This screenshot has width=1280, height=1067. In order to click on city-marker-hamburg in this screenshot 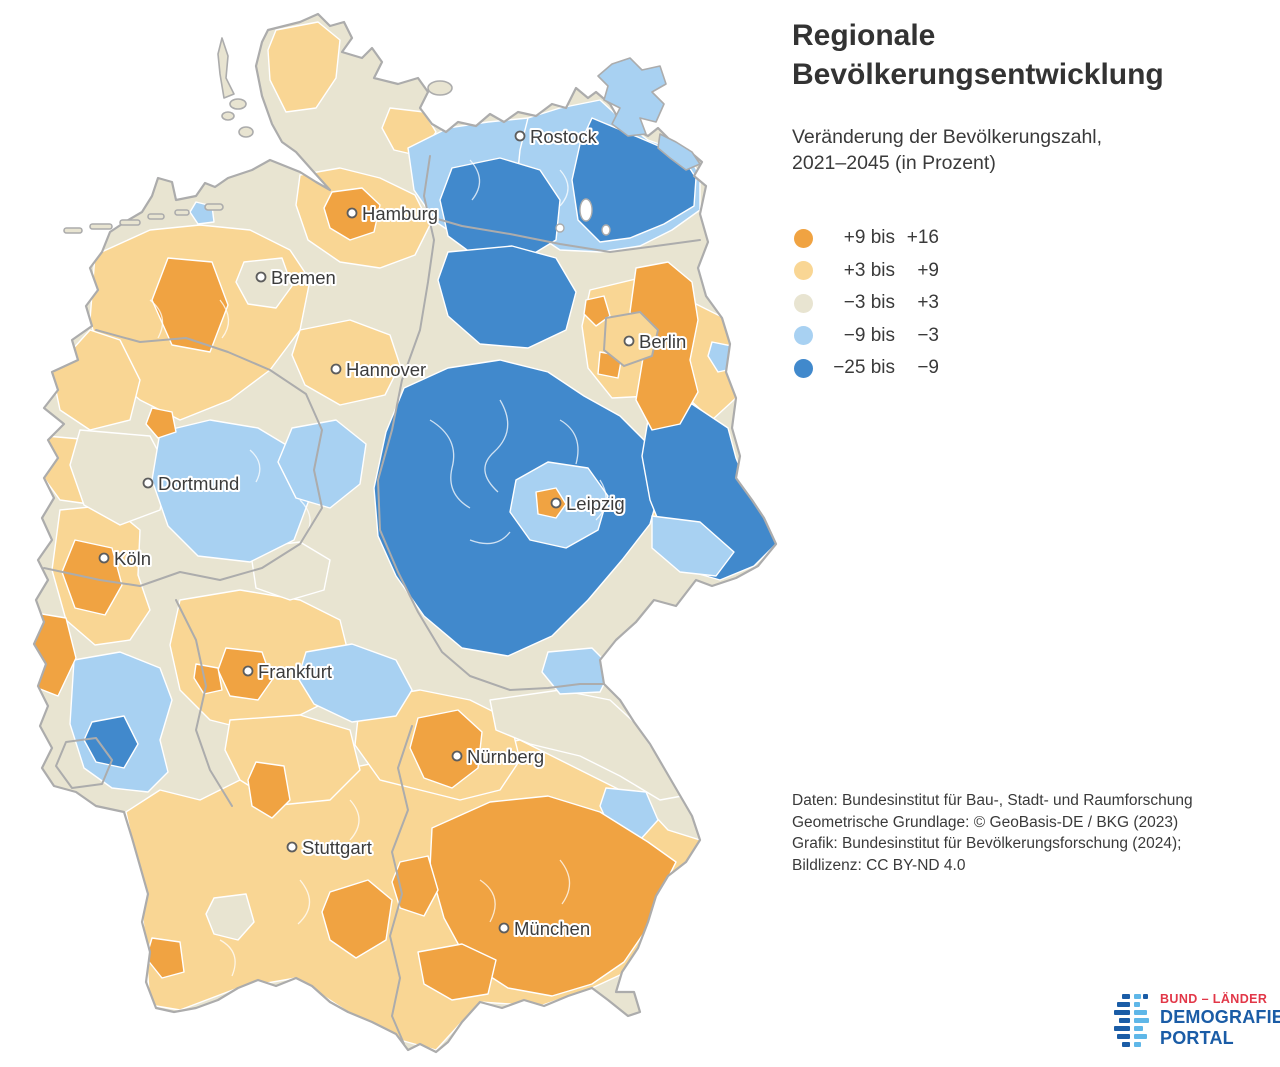, I will do `click(352, 213)`.